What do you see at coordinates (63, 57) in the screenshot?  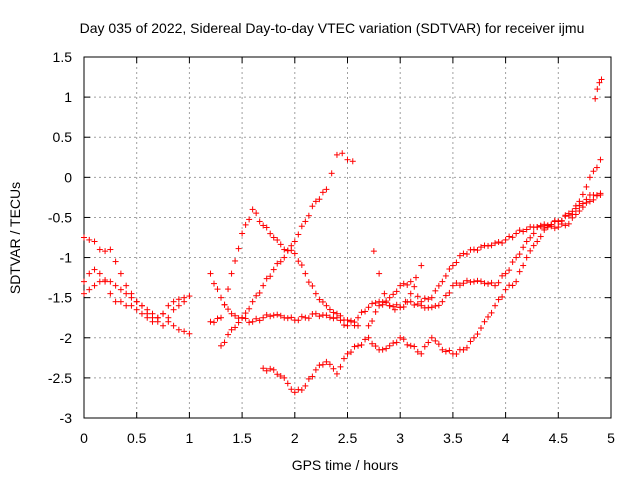 I see `y-tick-label: 1.5` at bounding box center [63, 57].